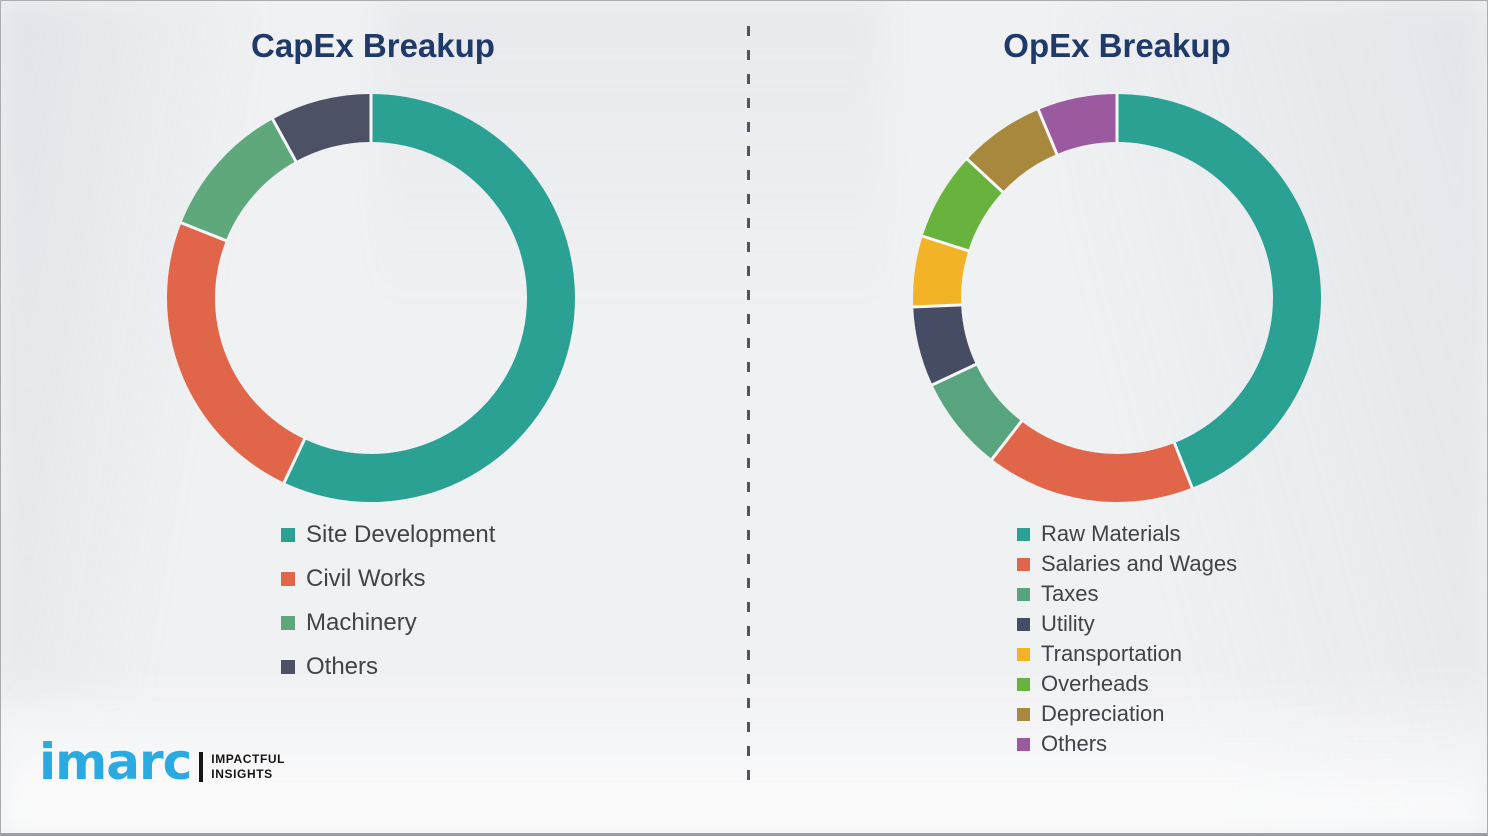 Image resolution: width=1488 pixels, height=836 pixels. Describe the element at coordinates (429, 298) in the screenshot. I see `donut-segment-site-development` at that location.